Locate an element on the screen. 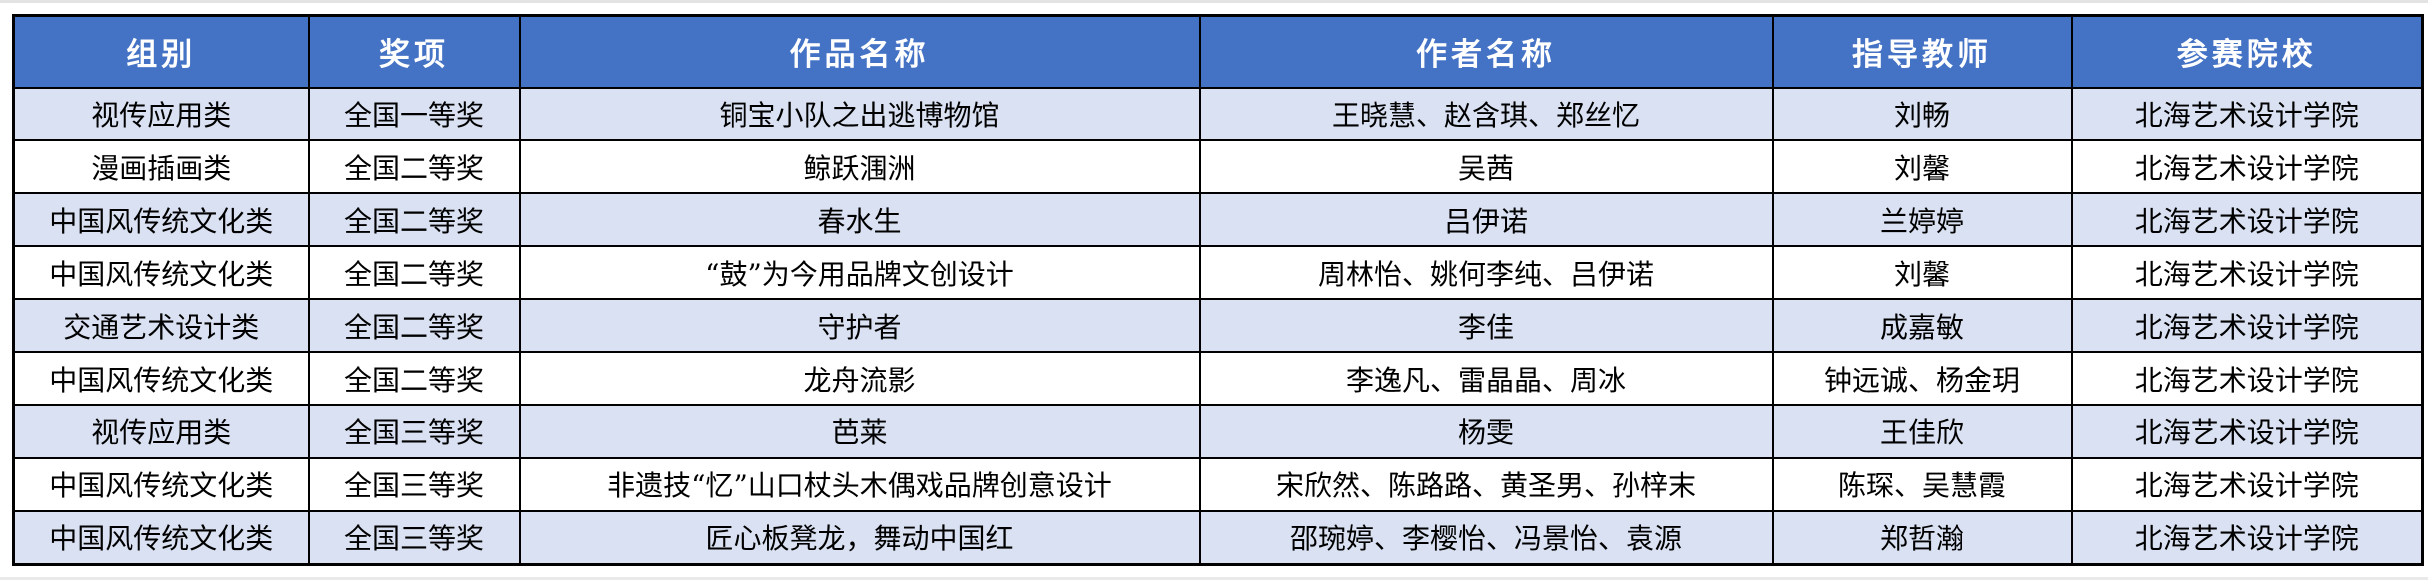 The height and width of the screenshot is (580, 2428). table-cell: 吴茜 is located at coordinates (1486, 167).